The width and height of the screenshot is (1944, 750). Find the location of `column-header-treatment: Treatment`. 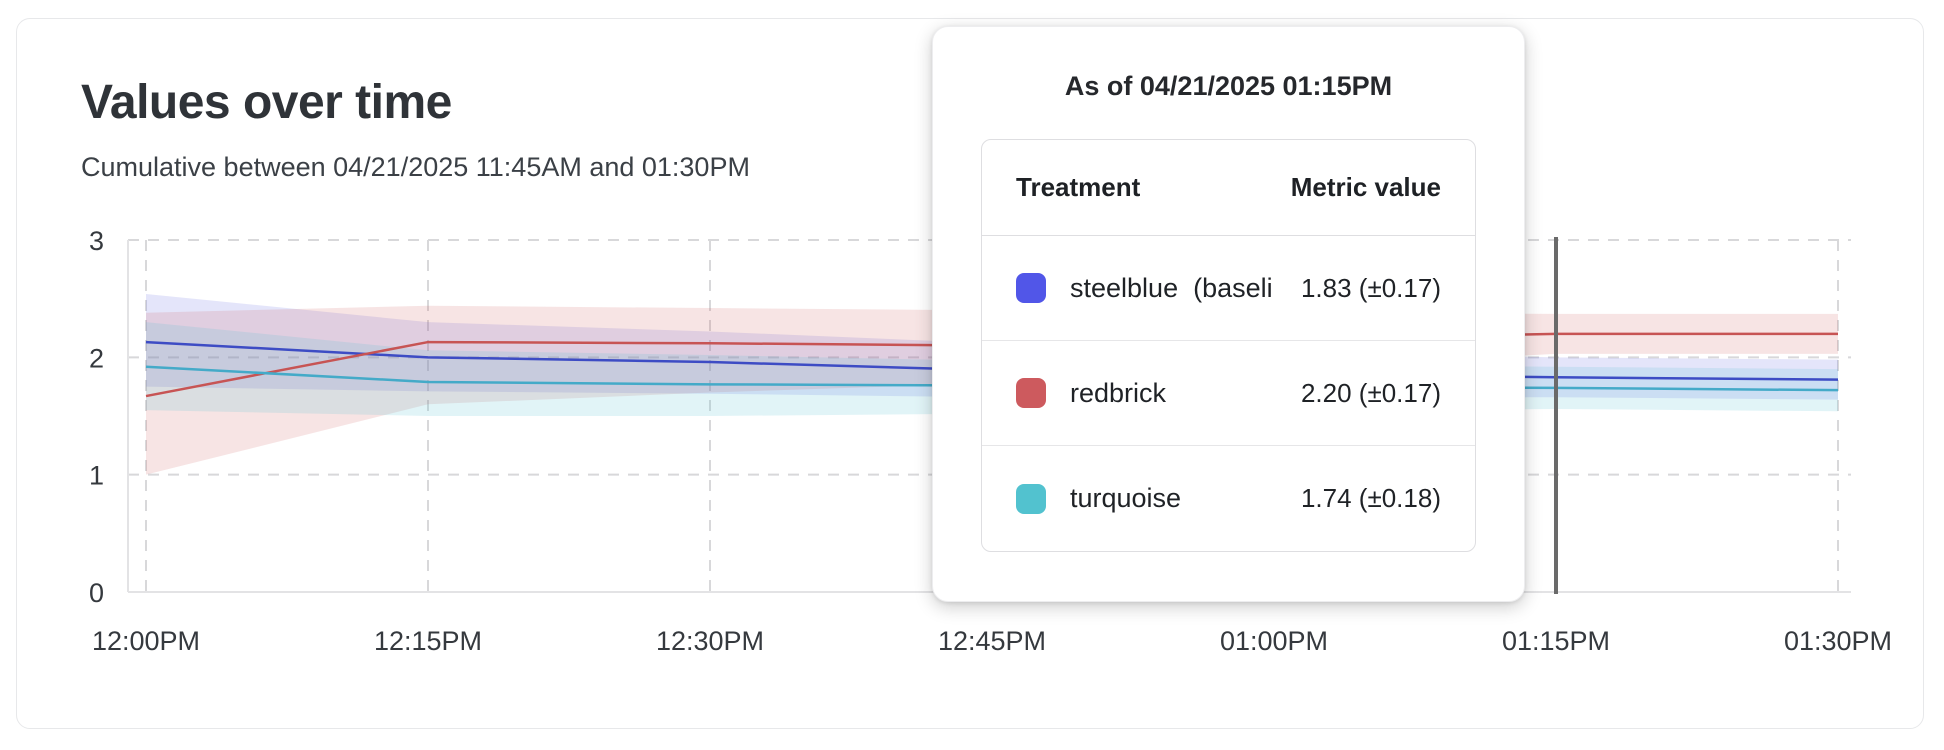

column-header-treatment: Treatment is located at coordinates (1078, 187).